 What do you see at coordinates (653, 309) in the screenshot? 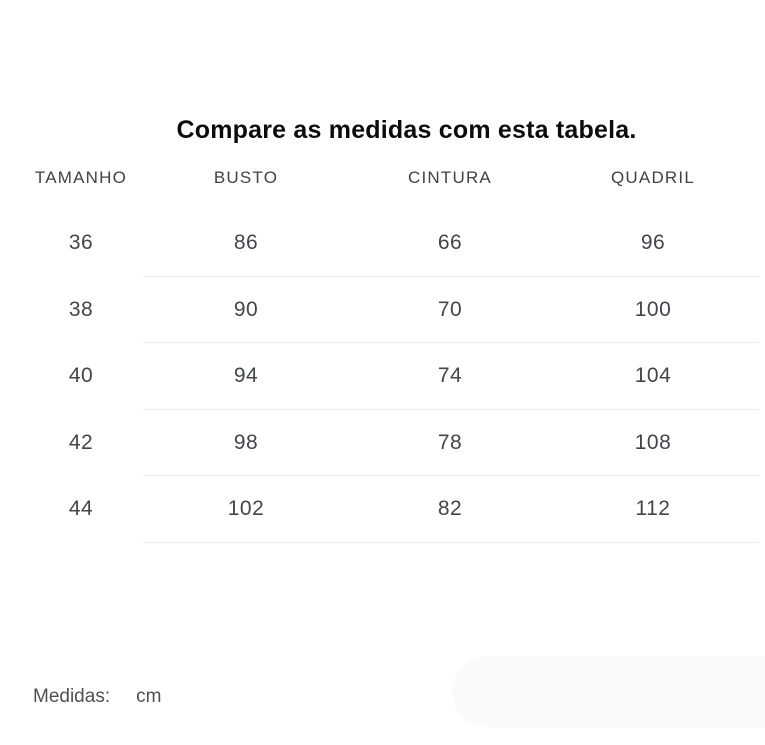
I see `cell-quadril: 100` at bounding box center [653, 309].